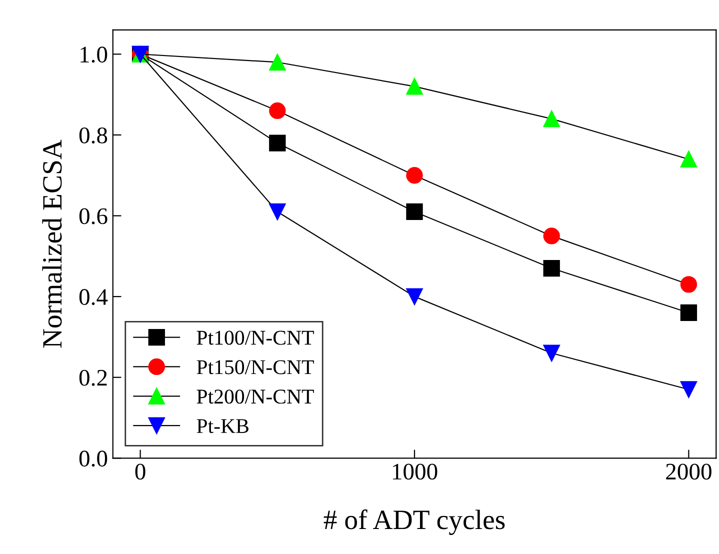  Describe the element at coordinates (93, 297) in the screenshot. I see `y-tick-label: 0.4` at that location.